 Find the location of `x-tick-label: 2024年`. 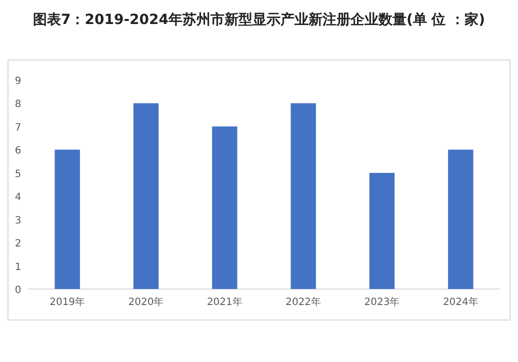

x-tick-label: 2024年 is located at coordinates (460, 302).